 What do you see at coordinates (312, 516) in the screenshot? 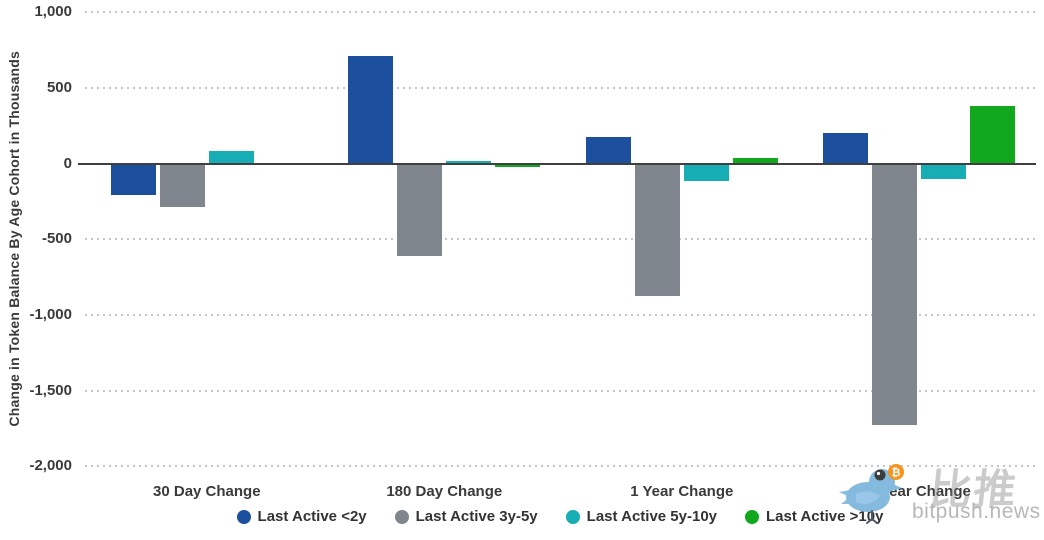
I see `legend-label: Last Active <2y` at bounding box center [312, 516].